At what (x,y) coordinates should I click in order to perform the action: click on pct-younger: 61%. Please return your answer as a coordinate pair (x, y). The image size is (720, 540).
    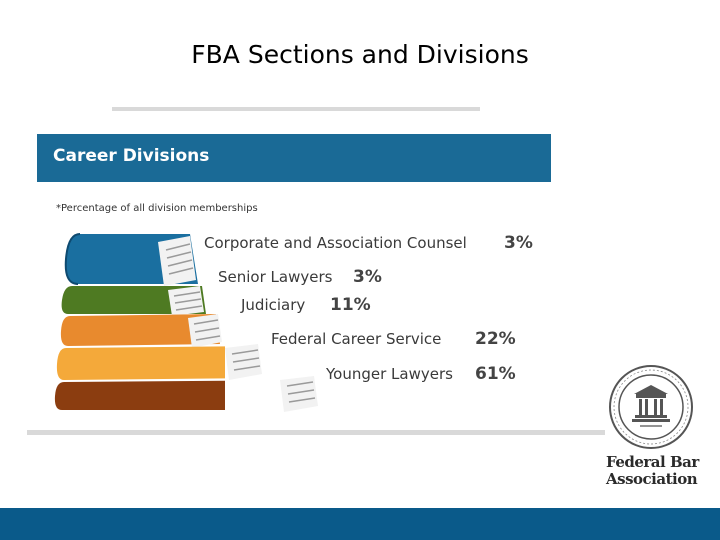
    Looking at the image, I should click on (495, 374).